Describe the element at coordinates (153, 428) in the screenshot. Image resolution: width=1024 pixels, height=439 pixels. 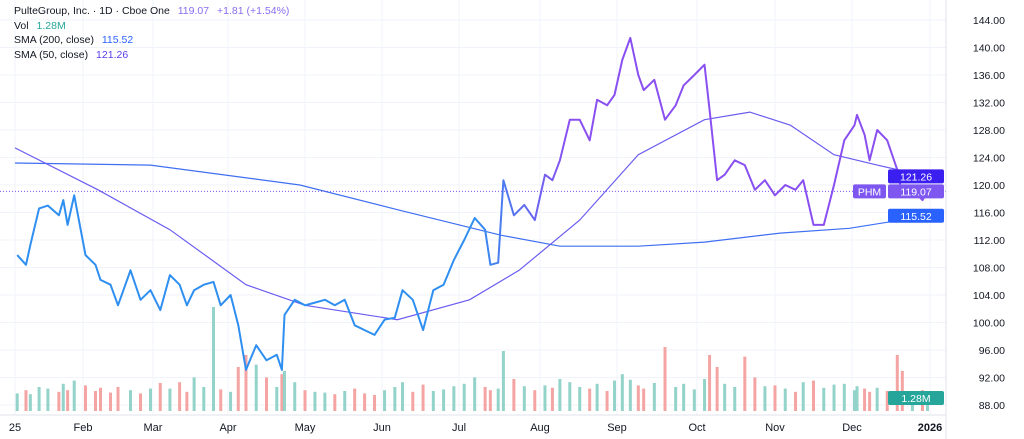
I see `time-tick-label: Mar` at that location.